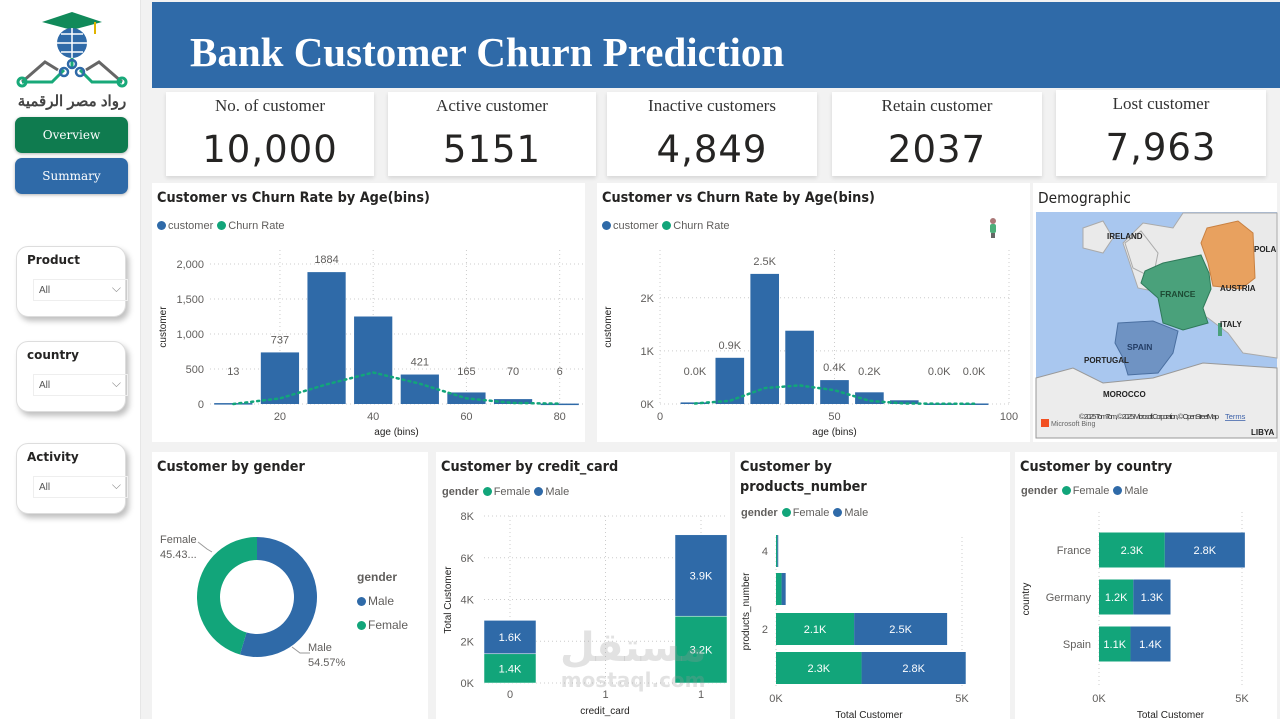 Image resolution: width=1280 pixels, height=719 pixels. I want to click on kpi-card-inactive: Inactive customers 4,849, so click(712, 134).